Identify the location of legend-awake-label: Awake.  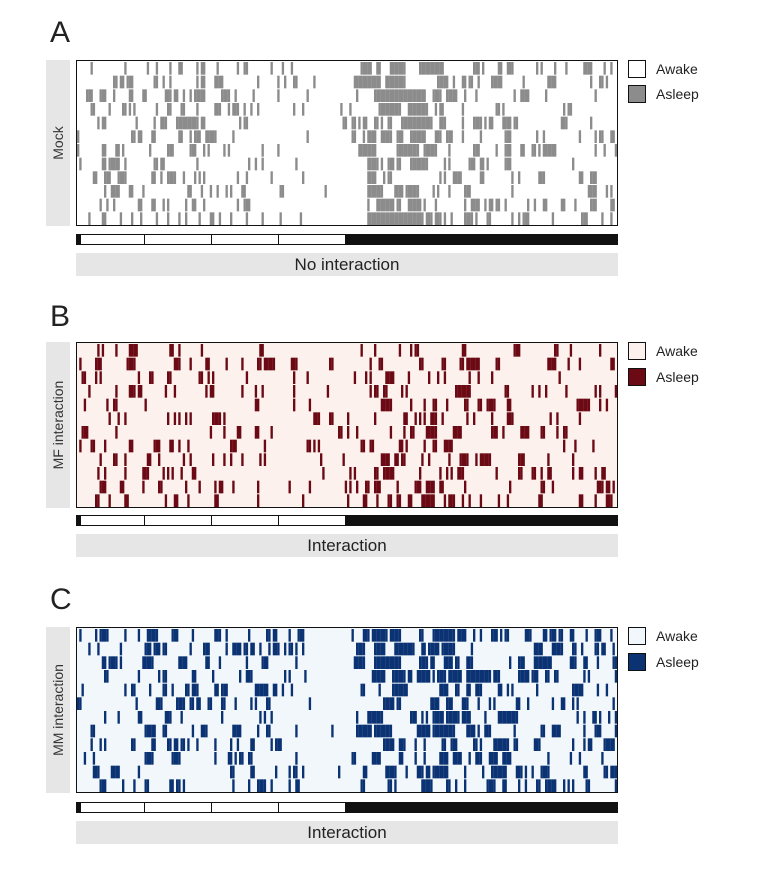
(677, 69).